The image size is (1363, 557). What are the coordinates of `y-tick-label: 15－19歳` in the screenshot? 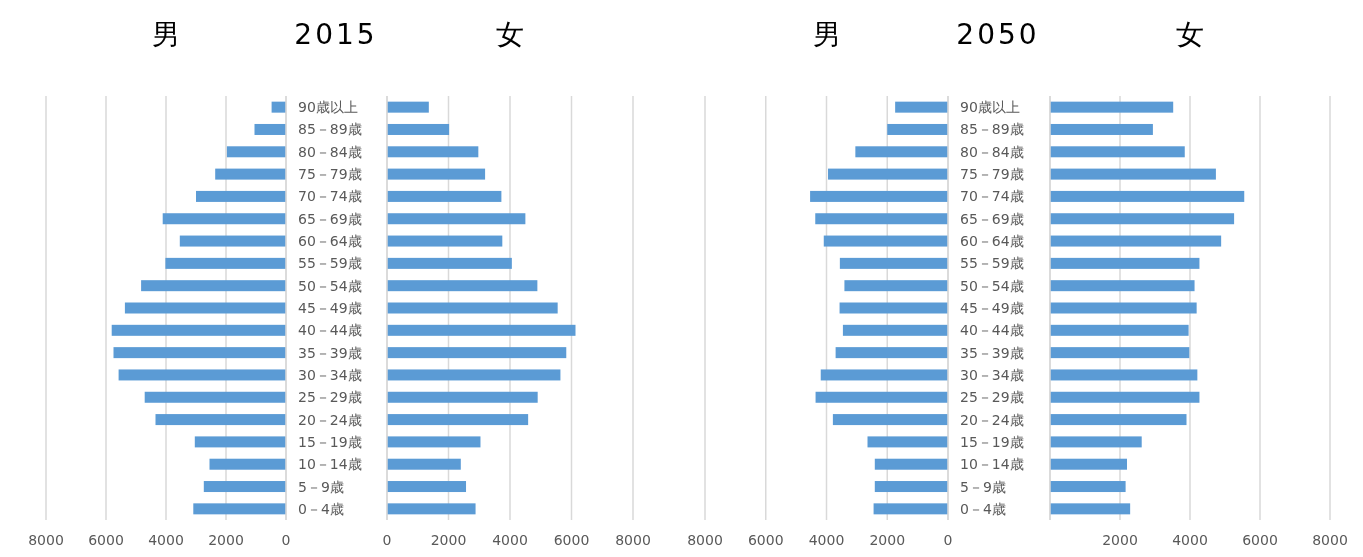 It's located at (992, 441).